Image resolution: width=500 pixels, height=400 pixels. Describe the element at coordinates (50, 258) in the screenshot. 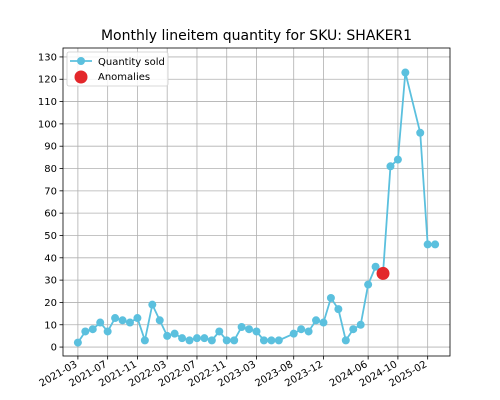

I see `y-tick-label: 40` at that location.